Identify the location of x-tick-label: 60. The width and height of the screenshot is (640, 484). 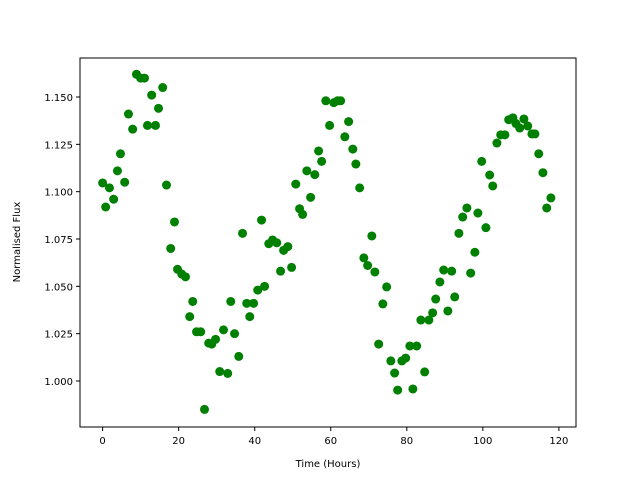
(330, 441).